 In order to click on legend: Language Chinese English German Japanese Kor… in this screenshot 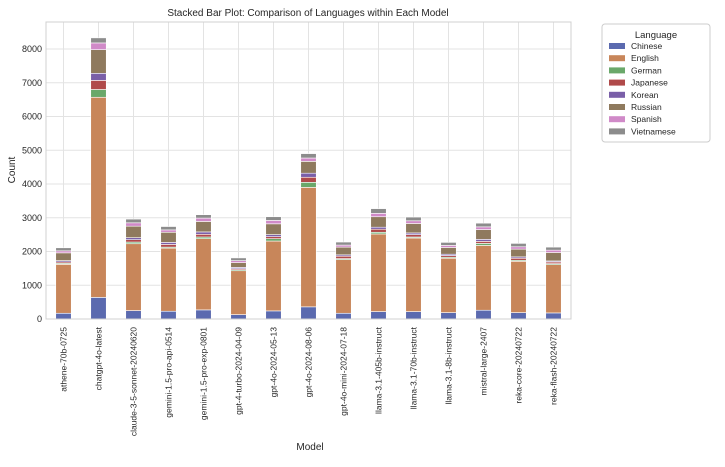, I will do `click(656, 83)`.